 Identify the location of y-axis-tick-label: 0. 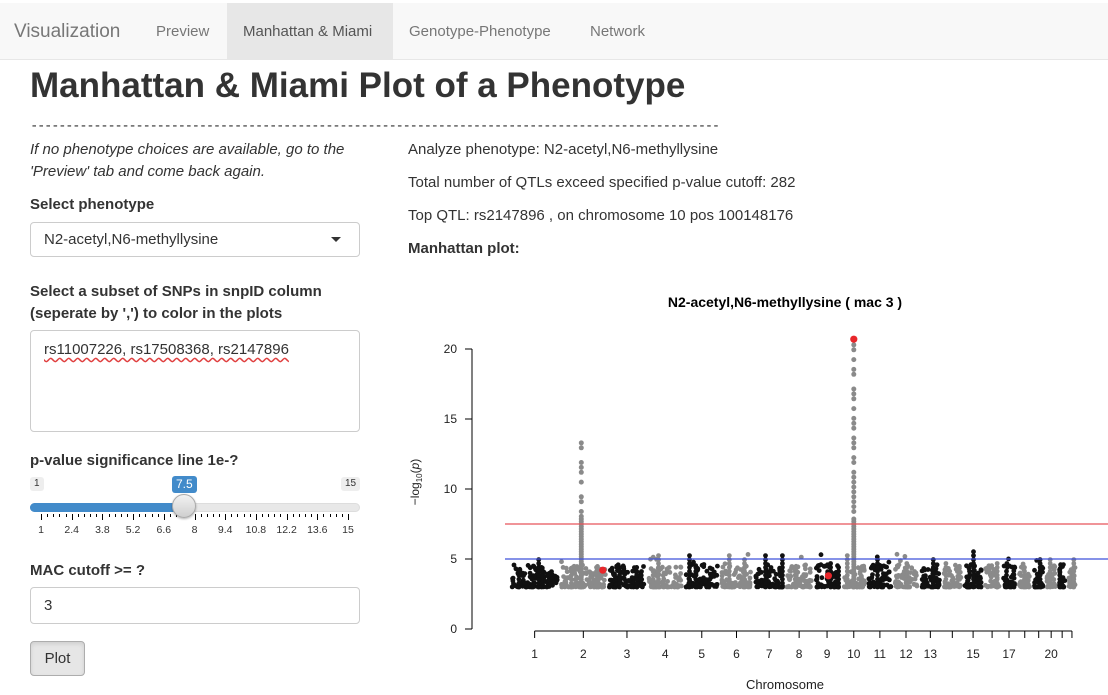
(453, 629).